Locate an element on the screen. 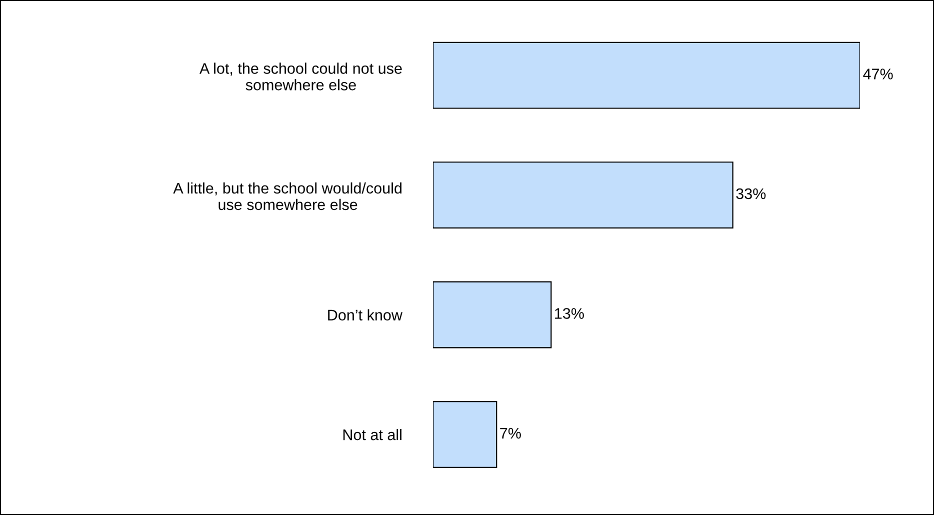  data-label: 33% is located at coordinates (751, 194).